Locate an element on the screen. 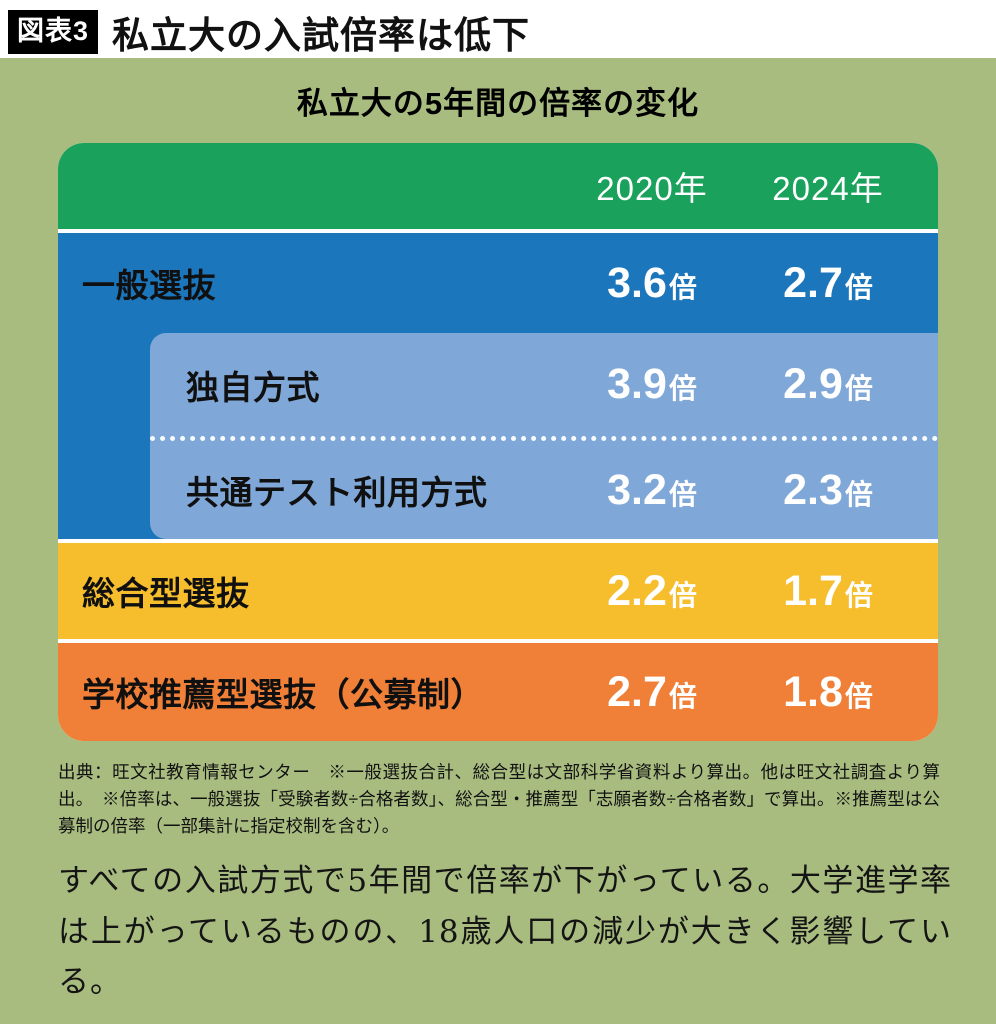  value-comprehensive-2024: 1.7倍 is located at coordinates (828, 590).